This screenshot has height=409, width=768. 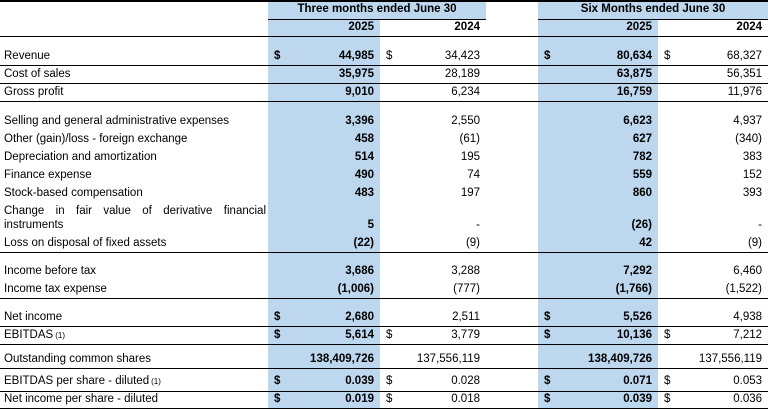 What do you see at coordinates (598, 243) in the screenshot?
I see `value-cell: 42` at bounding box center [598, 243].